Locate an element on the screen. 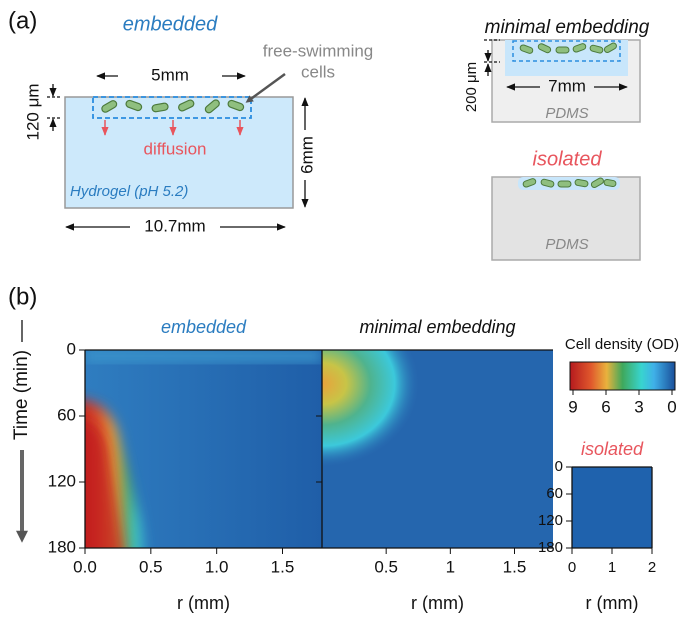  annotation: cells is located at coordinates (318, 71).